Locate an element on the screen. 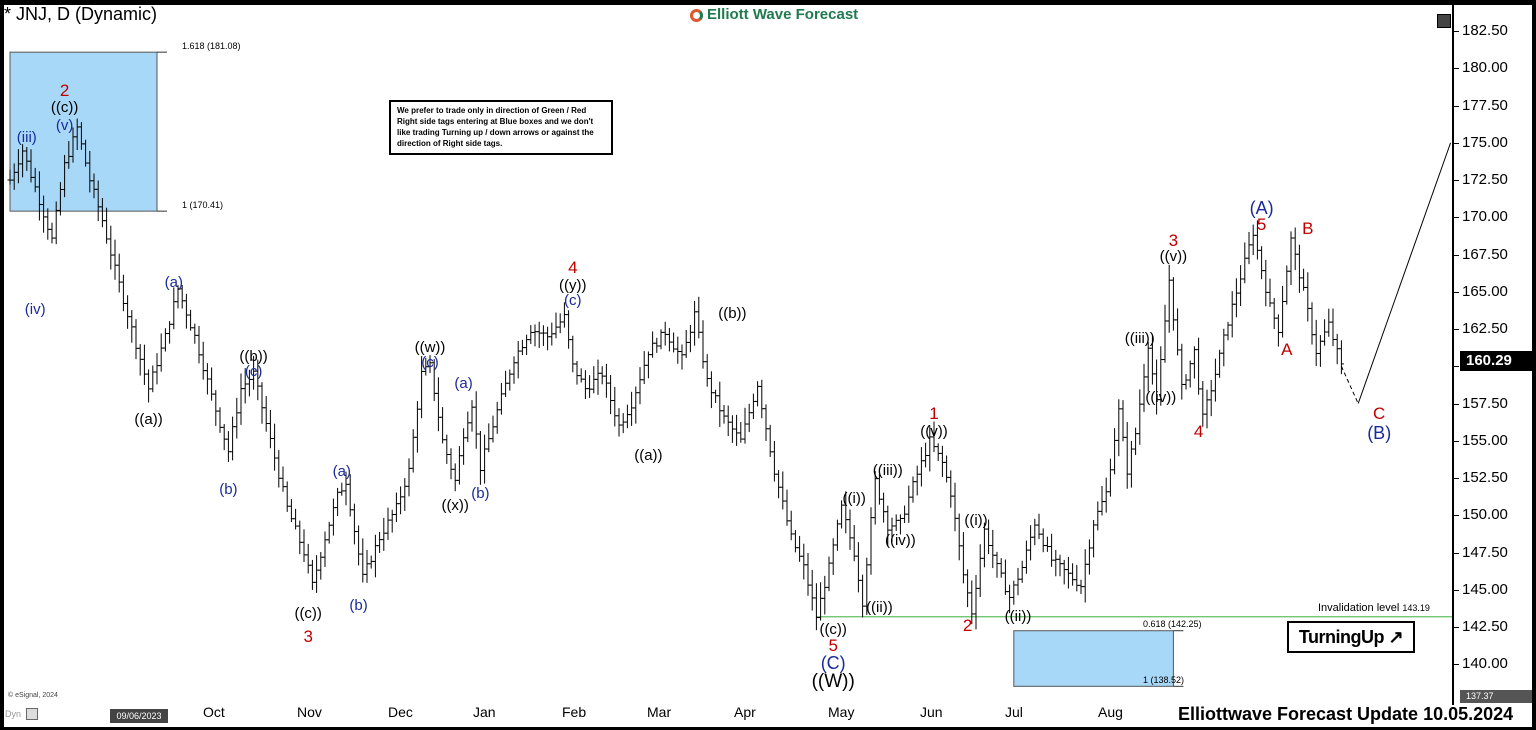 This screenshot has width=1536, height=730. wave-label: ((ii)) is located at coordinates (1018, 616).